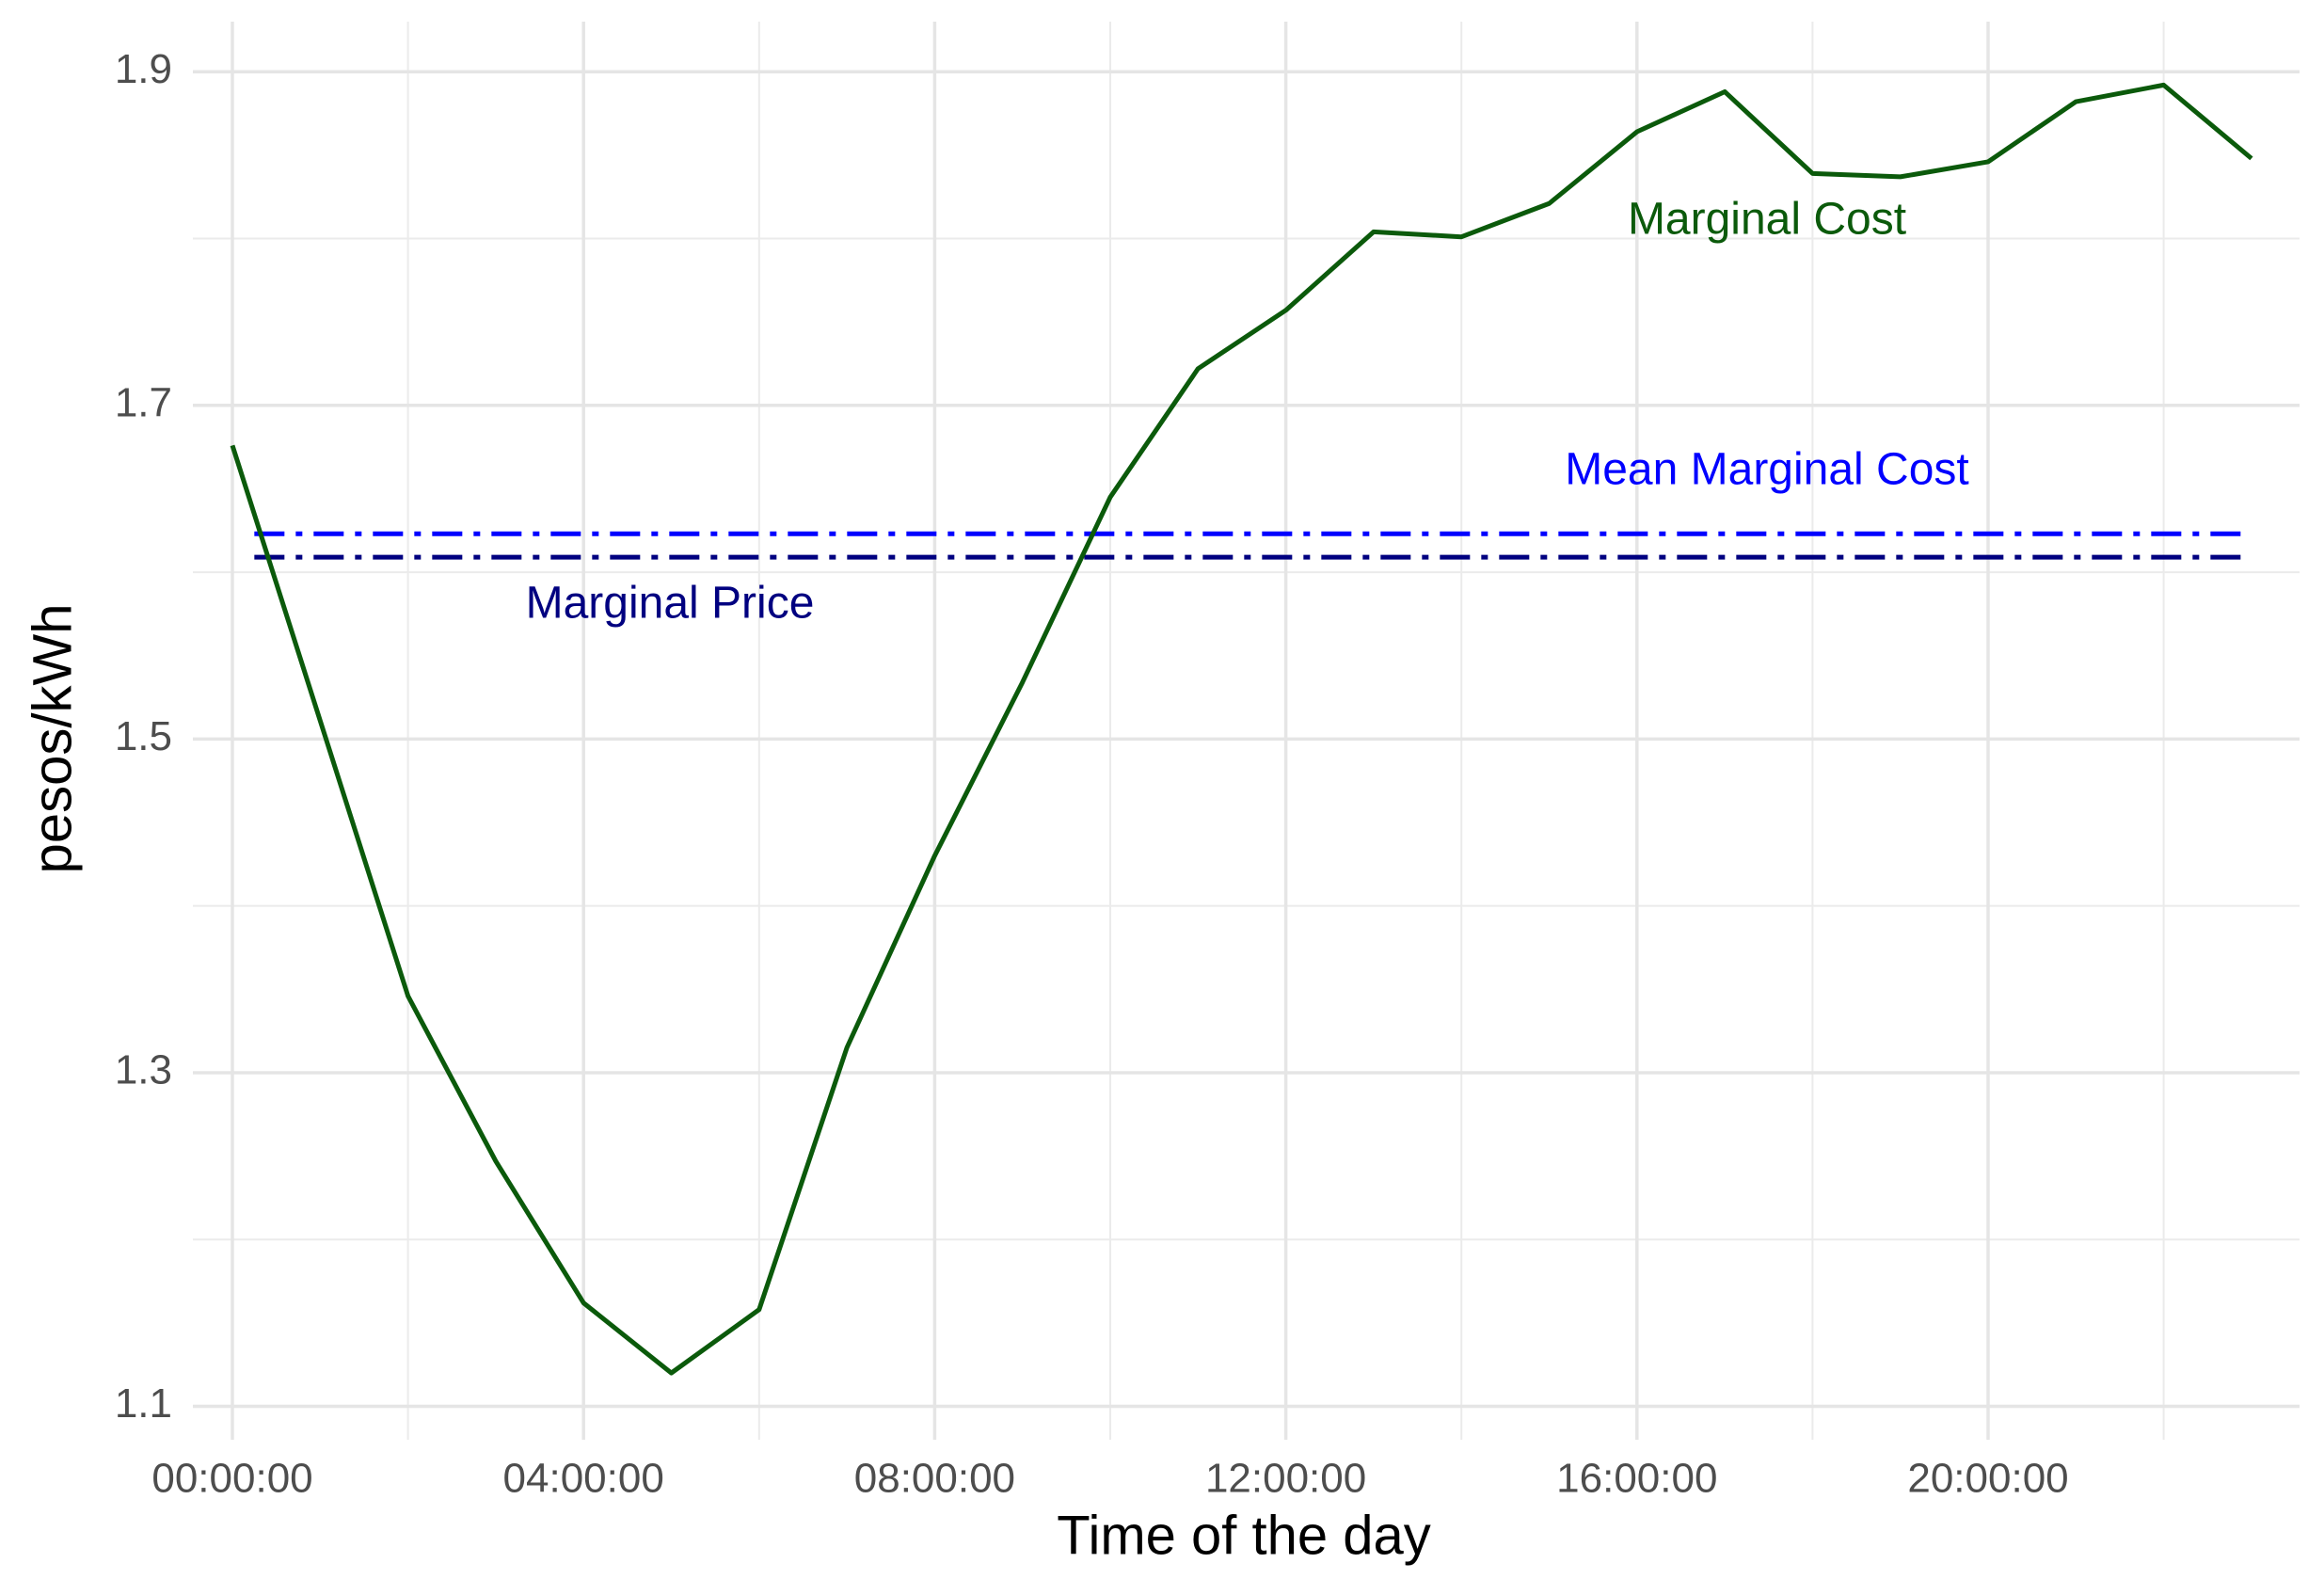 Image resolution: width=2324 pixels, height=1595 pixels. I want to click on y-tick-label: 1.7, so click(143, 402).